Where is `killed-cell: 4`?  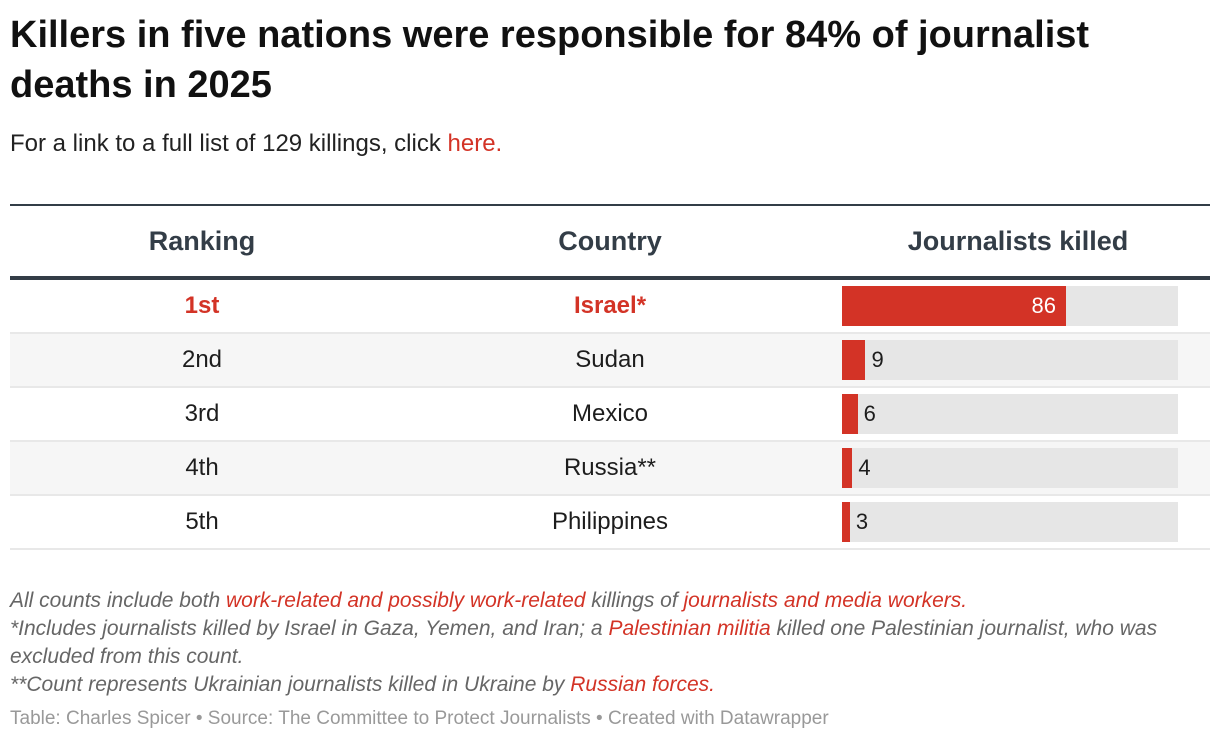 killed-cell: 4 is located at coordinates (1018, 468).